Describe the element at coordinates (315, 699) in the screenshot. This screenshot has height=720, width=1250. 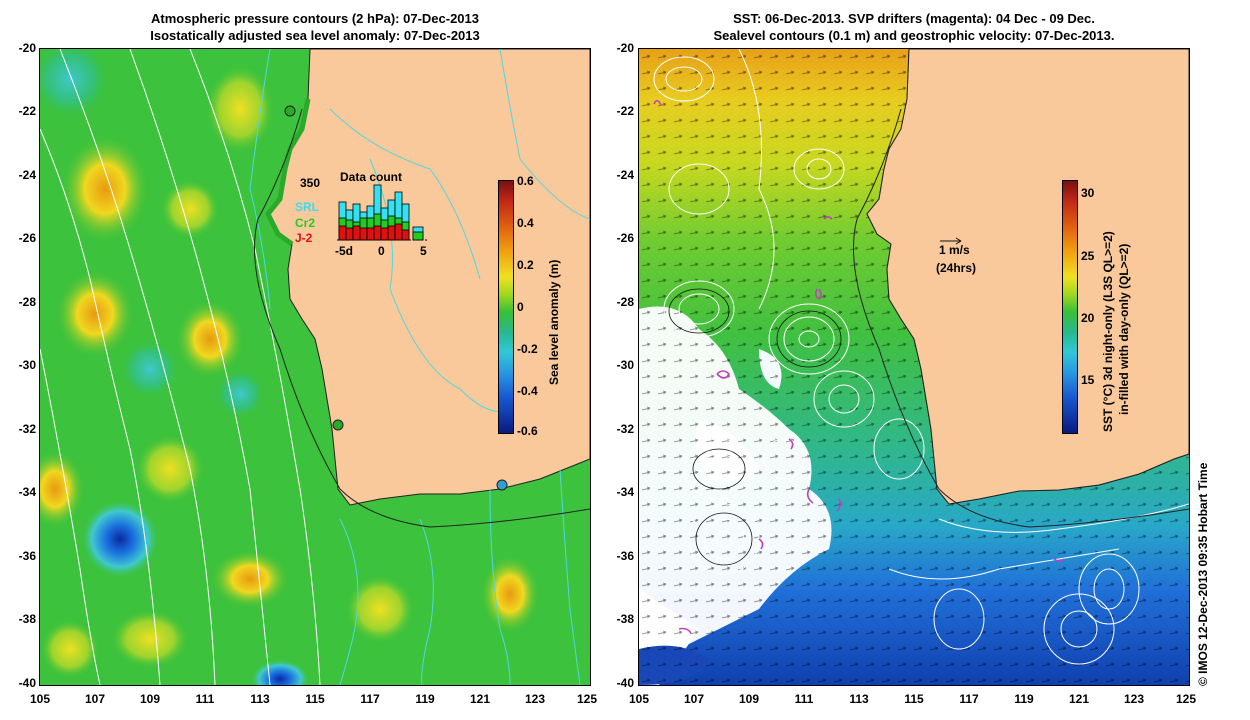
I see `left-x-tick: 115` at that location.